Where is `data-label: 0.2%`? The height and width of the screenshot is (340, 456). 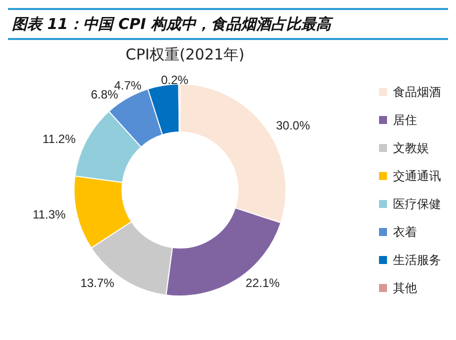 data-label: 0.2% is located at coordinates (174, 80).